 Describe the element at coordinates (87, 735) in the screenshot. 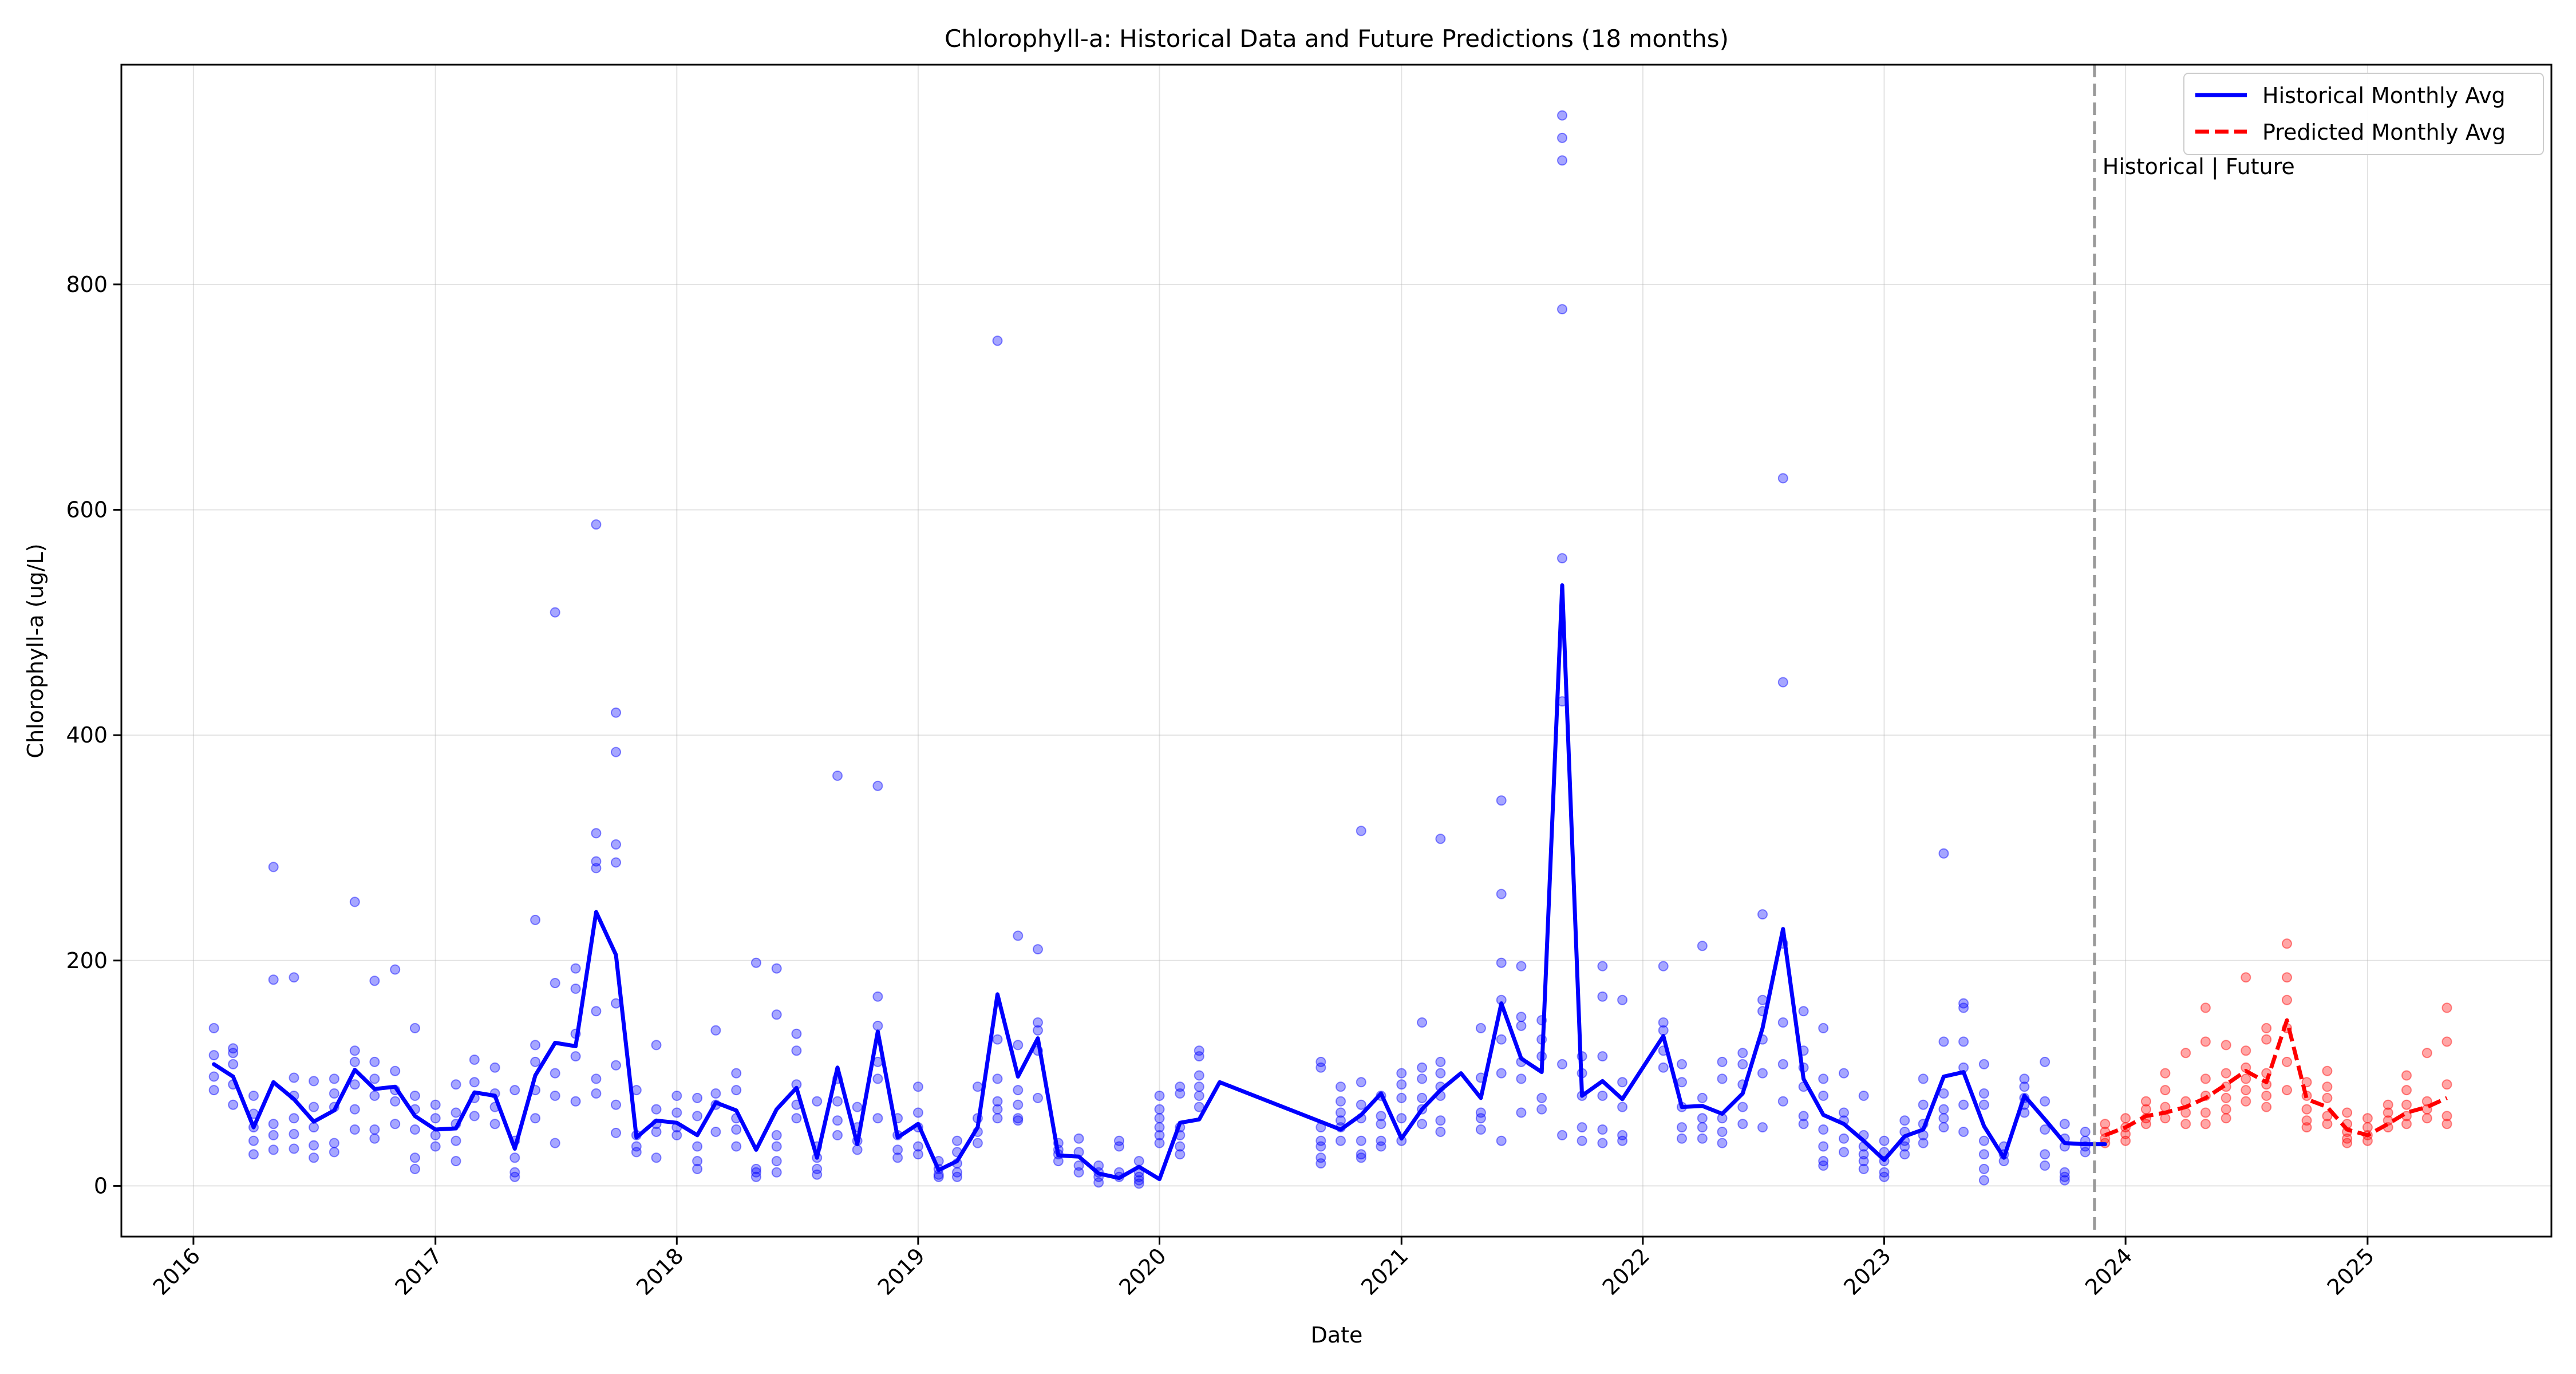

I see `y-tick-label: 400` at that location.